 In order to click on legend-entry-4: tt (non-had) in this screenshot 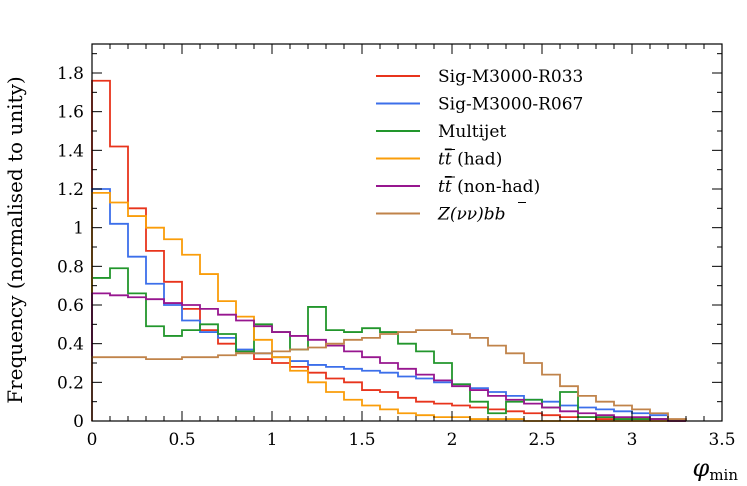, I will do `click(489, 187)`.